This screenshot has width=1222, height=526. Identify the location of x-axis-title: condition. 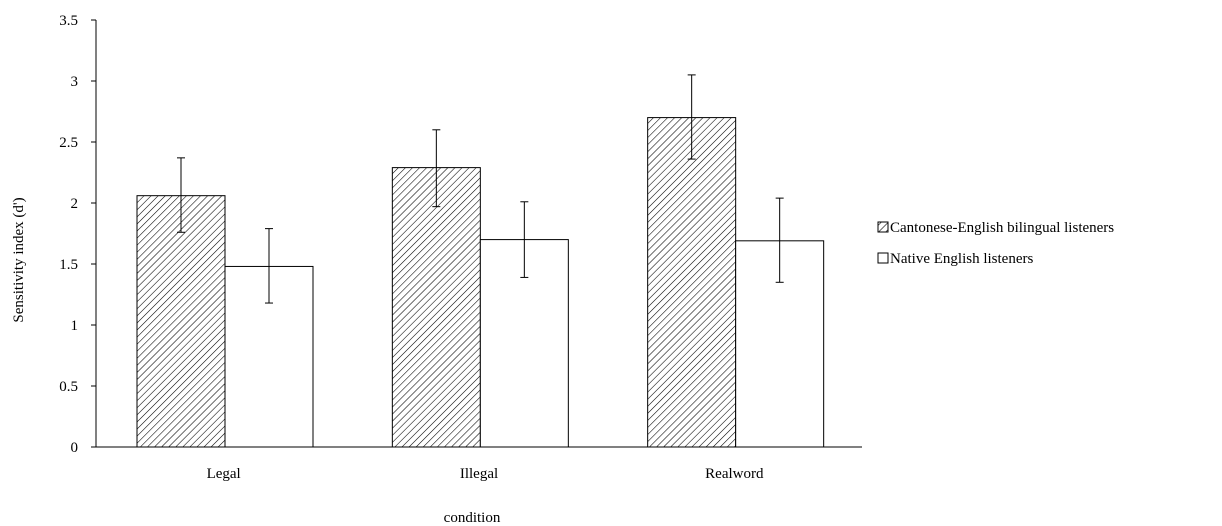
(472, 518).